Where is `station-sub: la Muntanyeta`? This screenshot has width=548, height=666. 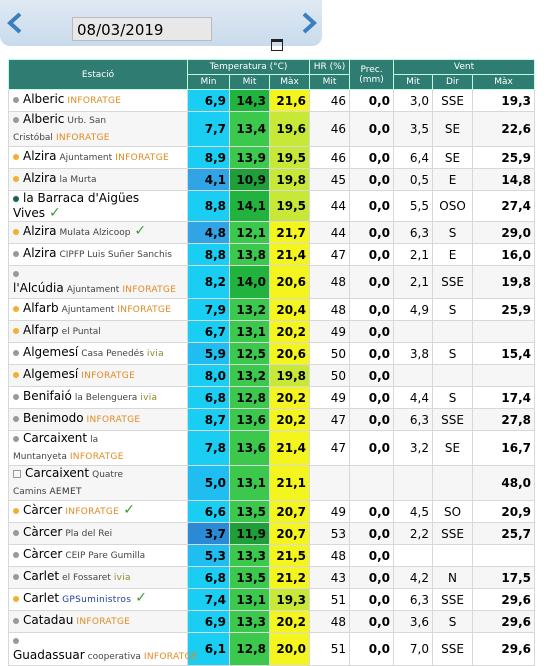
station-sub: la Muntanyeta is located at coordinates (56, 448).